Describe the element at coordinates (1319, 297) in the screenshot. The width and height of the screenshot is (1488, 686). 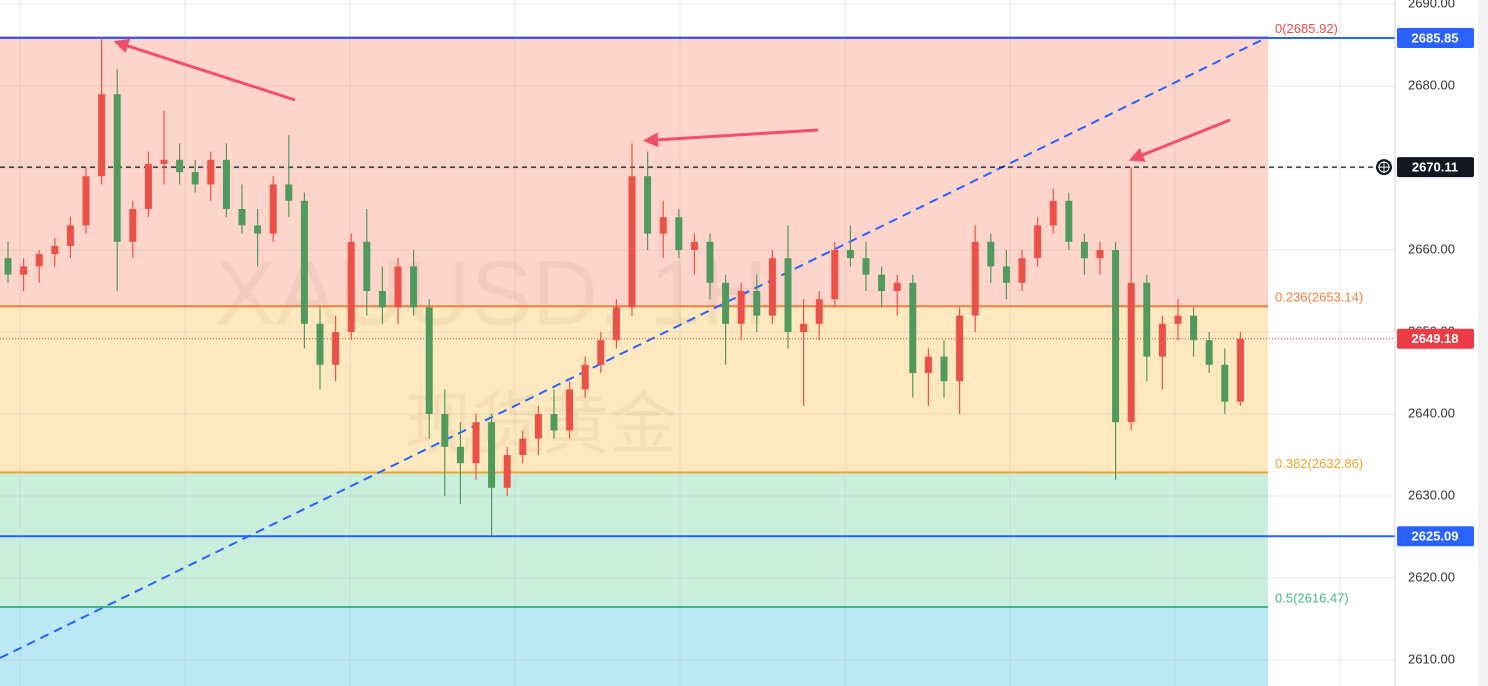
I see `fib-label: 0.236(2653.14)` at that location.